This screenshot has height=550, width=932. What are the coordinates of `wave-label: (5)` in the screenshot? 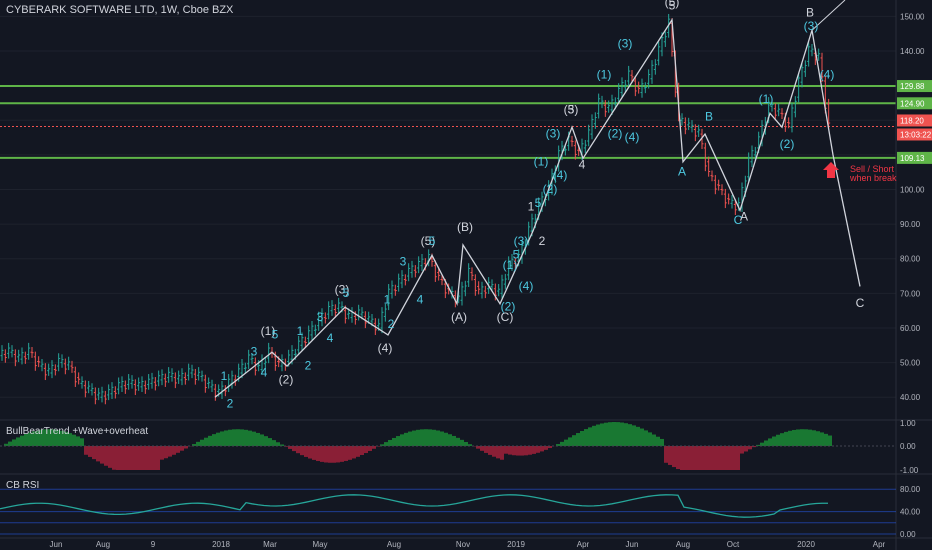 It's located at (428, 241).